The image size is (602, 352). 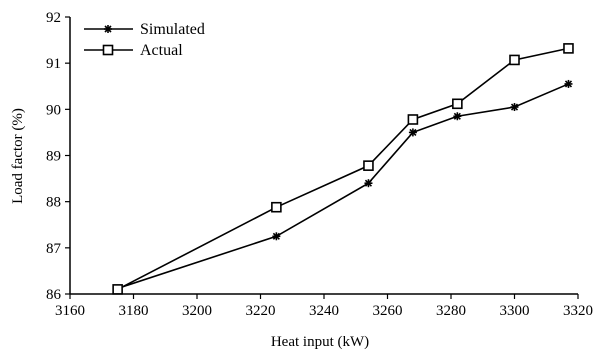 What do you see at coordinates (261, 311) in the screenshot?
I see `x-tick-label: 3220` at bounding box center [261, 311].